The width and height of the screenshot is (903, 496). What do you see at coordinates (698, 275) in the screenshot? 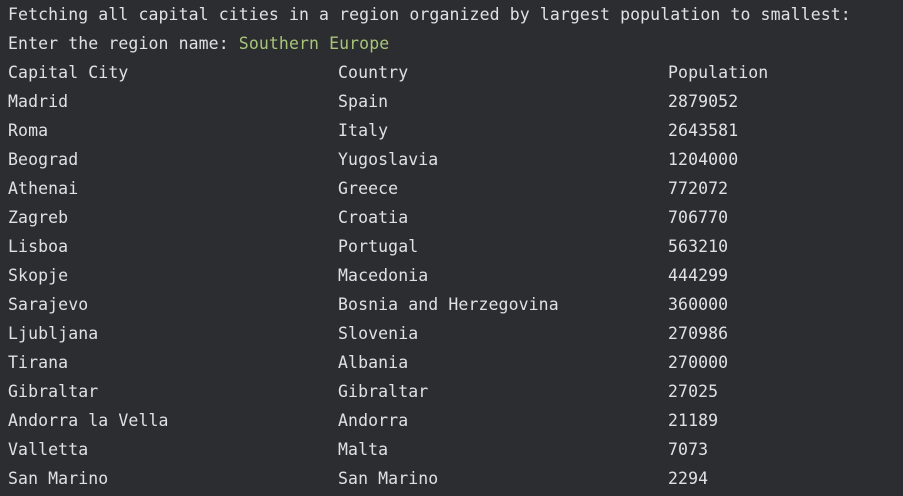
I see `population-cell: 444299` at bounding box center [698, 275].